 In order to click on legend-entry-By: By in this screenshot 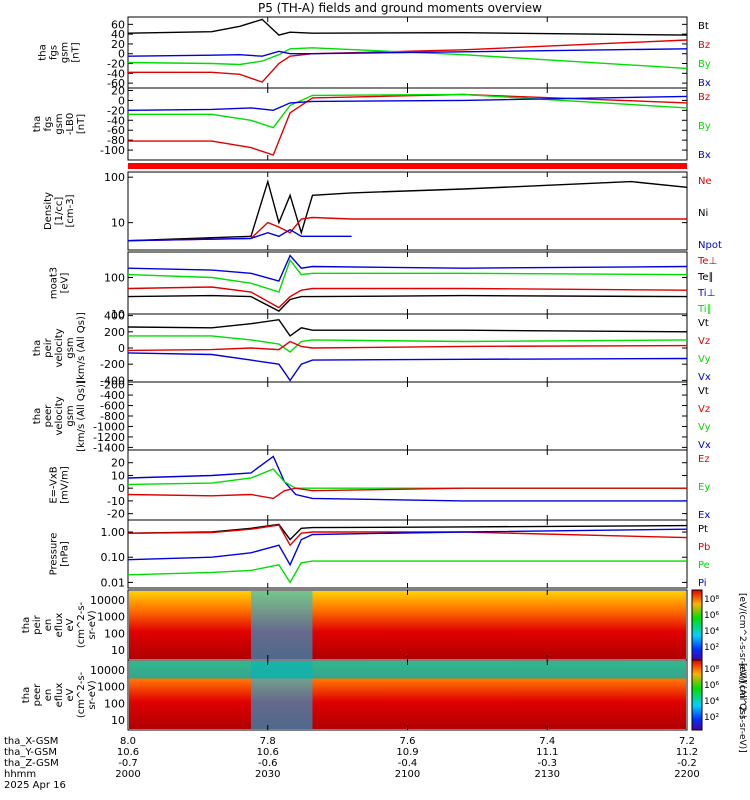, I will do `click(704, 64)`.